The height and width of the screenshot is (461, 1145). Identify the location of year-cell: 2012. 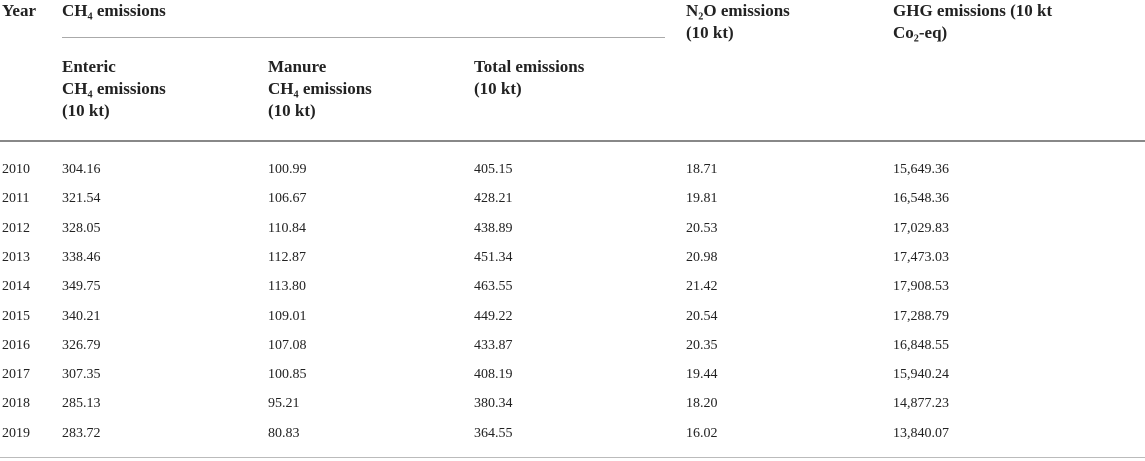
(16, 228).